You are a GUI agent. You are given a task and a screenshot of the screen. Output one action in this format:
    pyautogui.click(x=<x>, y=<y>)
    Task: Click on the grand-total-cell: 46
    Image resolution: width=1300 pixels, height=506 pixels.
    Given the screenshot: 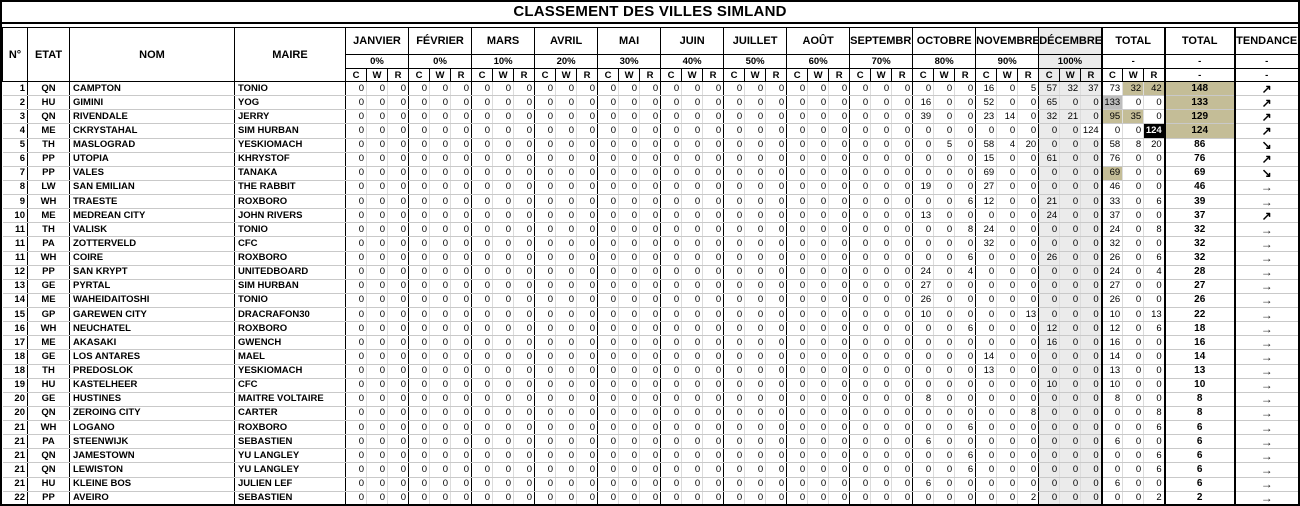 What is the action you would take?
    pyautogui.click(x=1200, y=187)
    